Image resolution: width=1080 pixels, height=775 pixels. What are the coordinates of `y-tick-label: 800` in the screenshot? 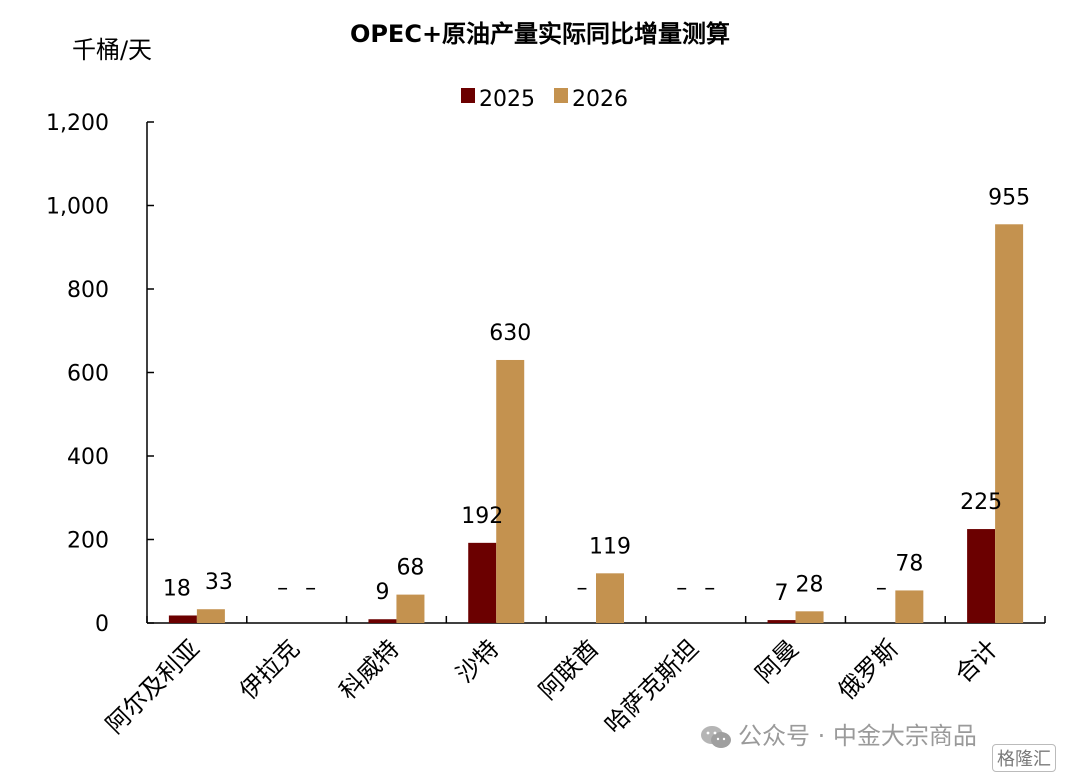 It's located at (88, 290).